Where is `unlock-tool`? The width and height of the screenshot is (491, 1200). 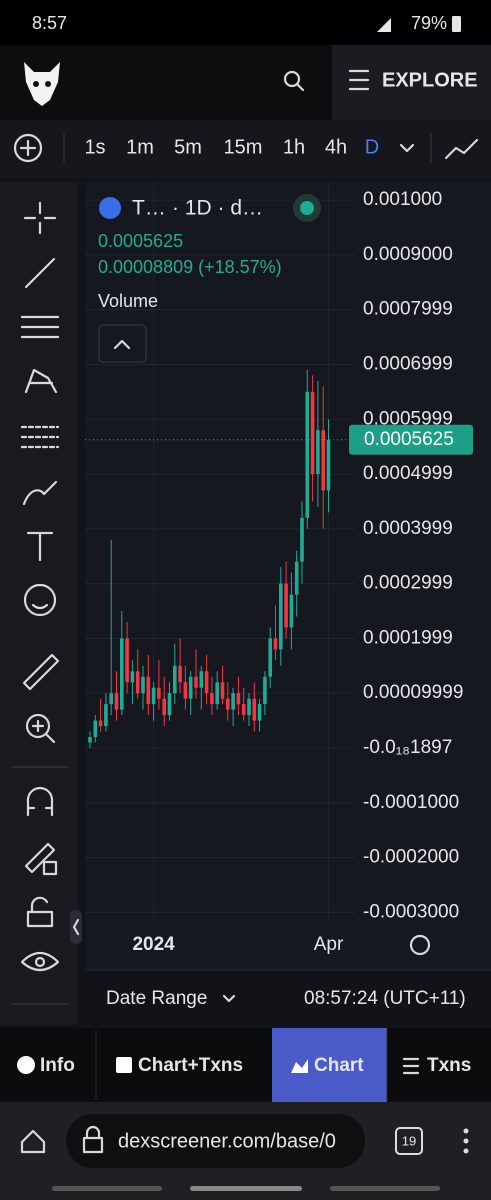 unlock-tool is located at coordinates (40, 912).